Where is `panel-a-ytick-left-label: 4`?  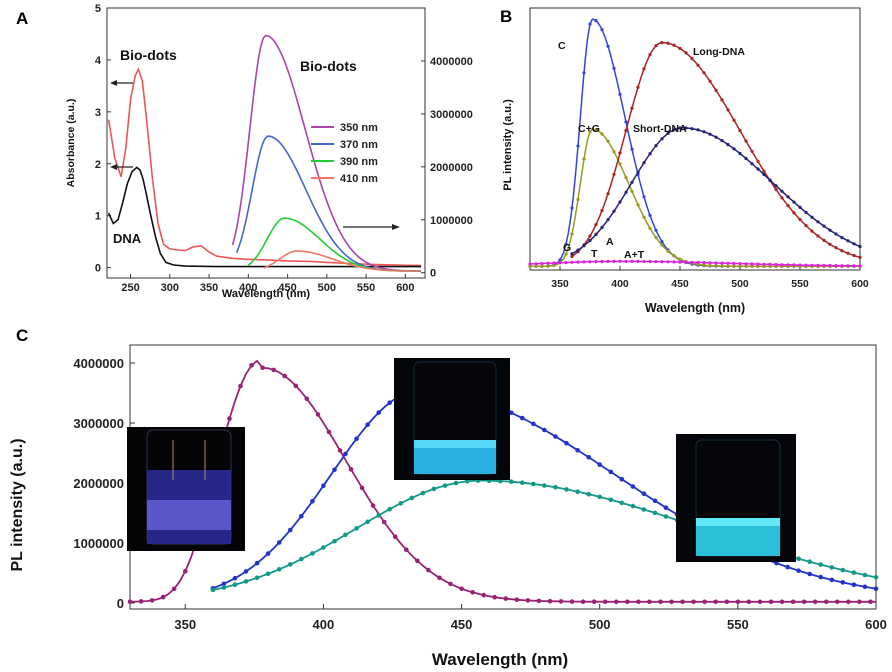 panel-a-ytick-left-label: 4 is located at coordinates (98, 61).